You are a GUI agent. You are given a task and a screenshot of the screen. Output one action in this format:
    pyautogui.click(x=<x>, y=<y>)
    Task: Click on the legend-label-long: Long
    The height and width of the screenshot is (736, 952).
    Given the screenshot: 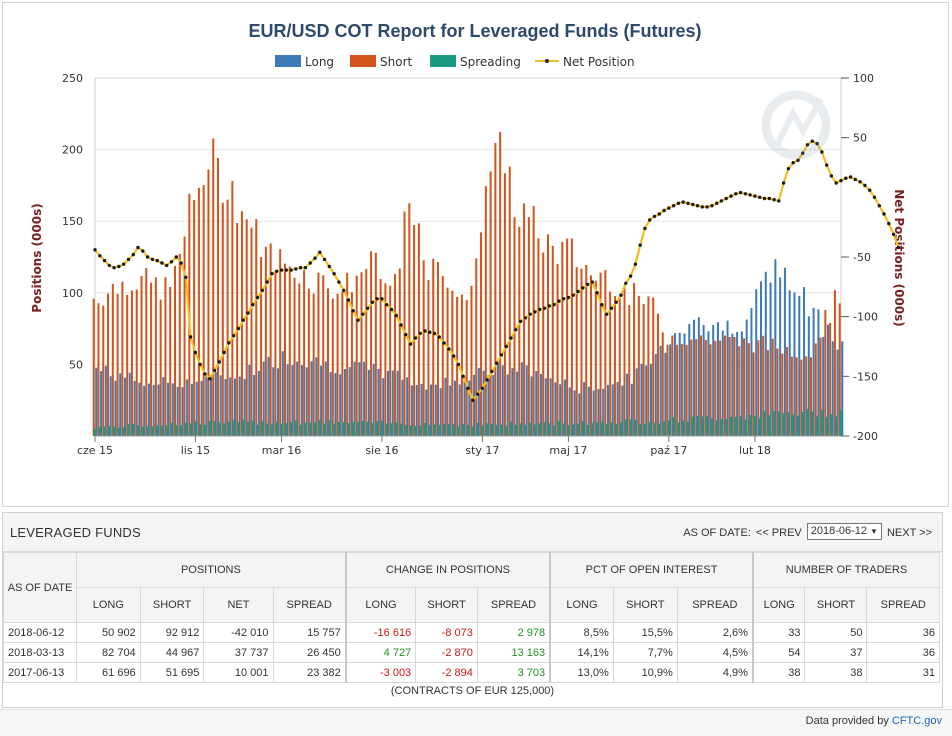 What is the action you would take?
    pyautogui.click(x=319, y=62)
    